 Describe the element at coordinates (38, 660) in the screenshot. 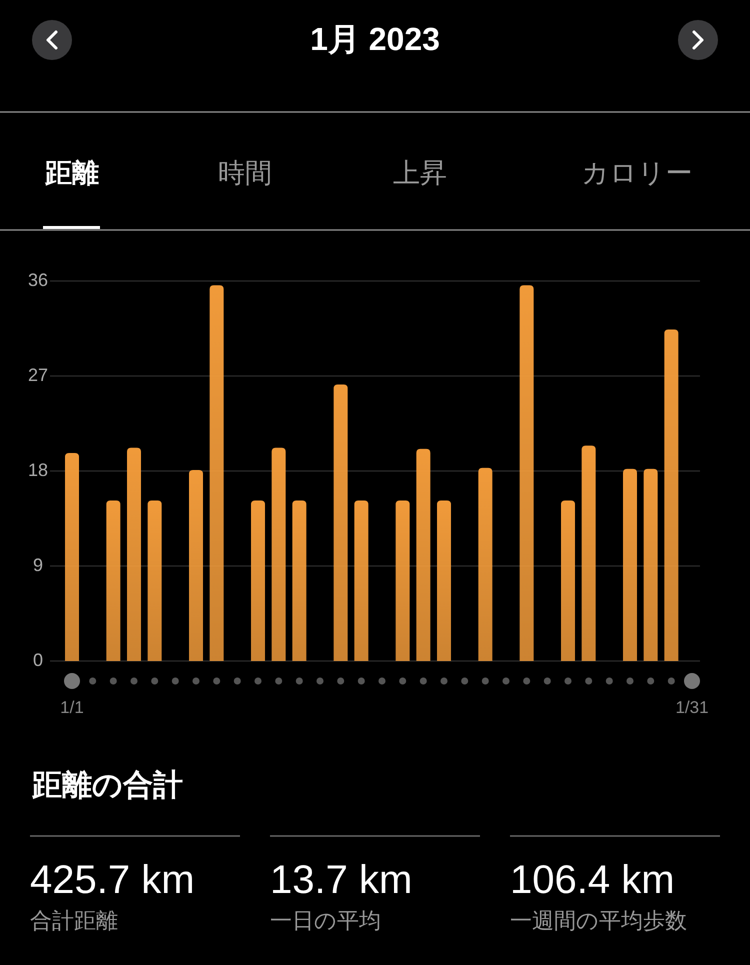

I see `y-tick-label: 0` at that location.